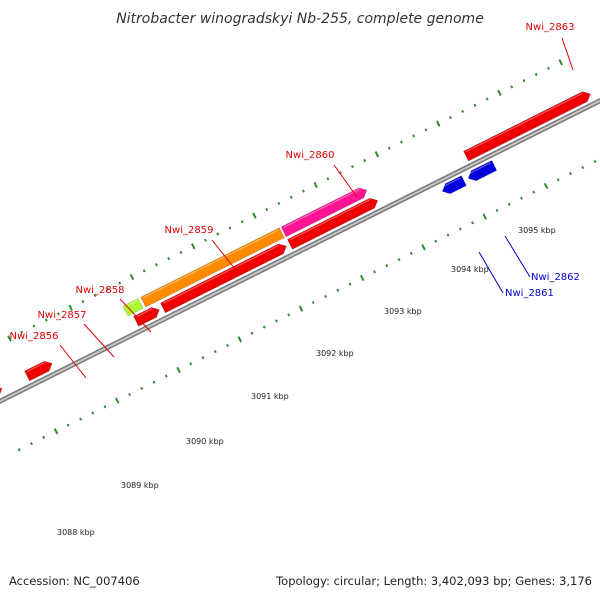 The image size is (600, 600). Describe the element at coordinates (555, 277) in the screenshot. I see `gene-label: Nwi_2862` at that location.